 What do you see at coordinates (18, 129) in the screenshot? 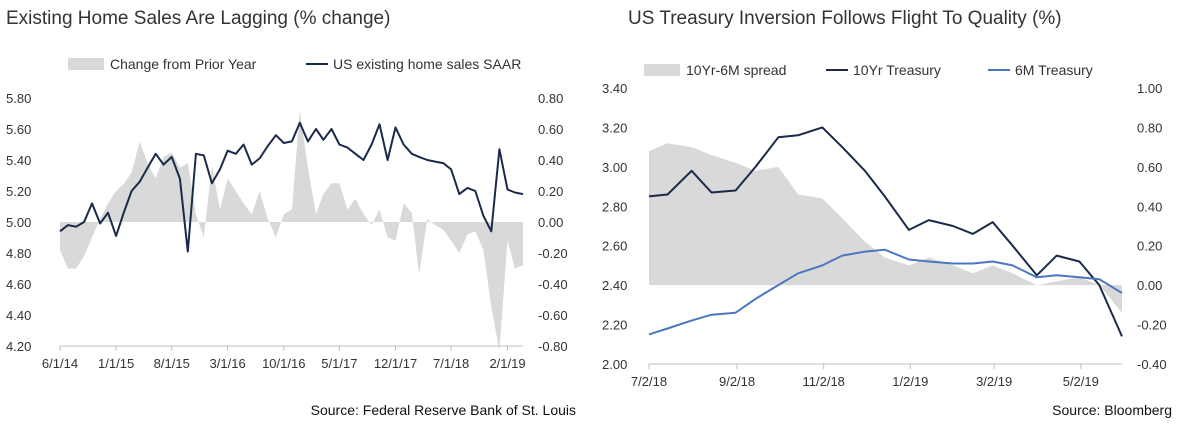
I see `left-tick-label: 5.60` at bounding box center [18, 129].